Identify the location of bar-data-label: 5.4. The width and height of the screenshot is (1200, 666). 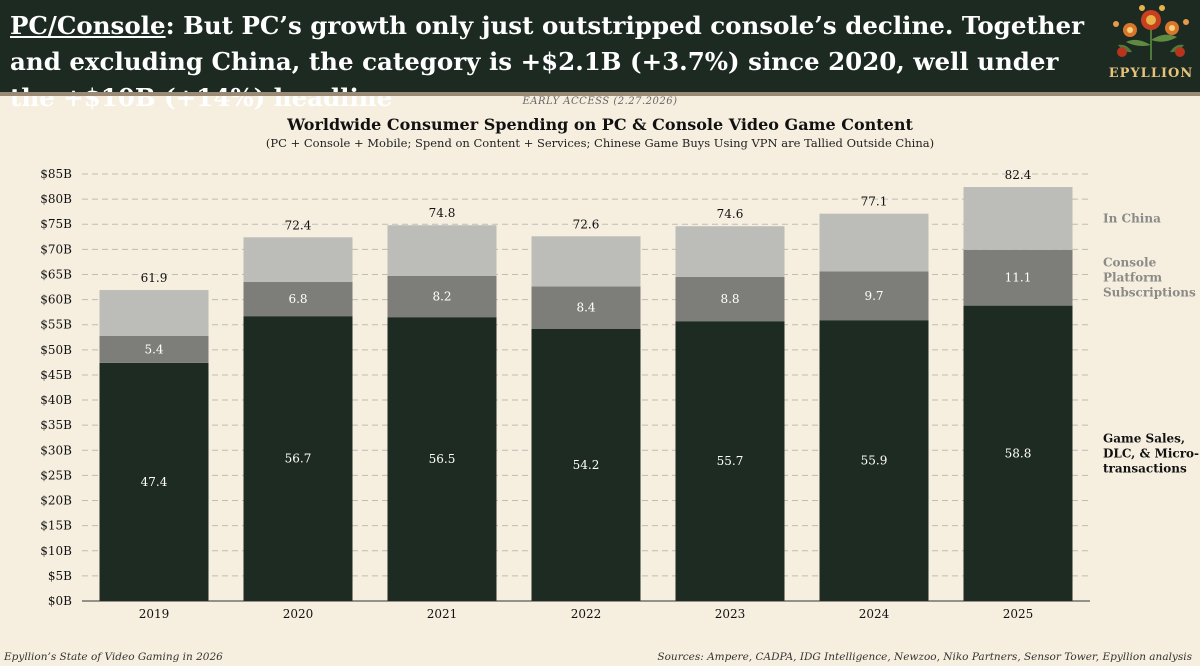
(153, 349).